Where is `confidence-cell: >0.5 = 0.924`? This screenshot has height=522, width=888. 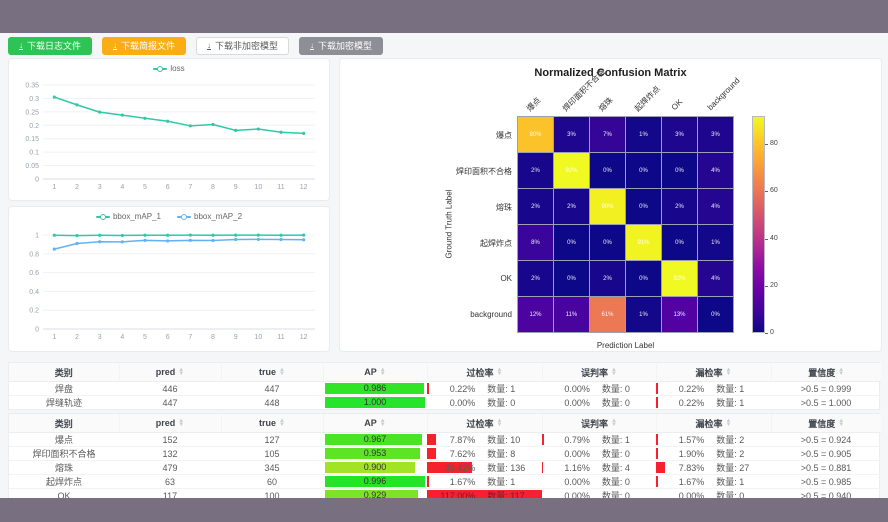 confidence-cell: >0.5 = 0.924 is located at coordinates (826, 439).